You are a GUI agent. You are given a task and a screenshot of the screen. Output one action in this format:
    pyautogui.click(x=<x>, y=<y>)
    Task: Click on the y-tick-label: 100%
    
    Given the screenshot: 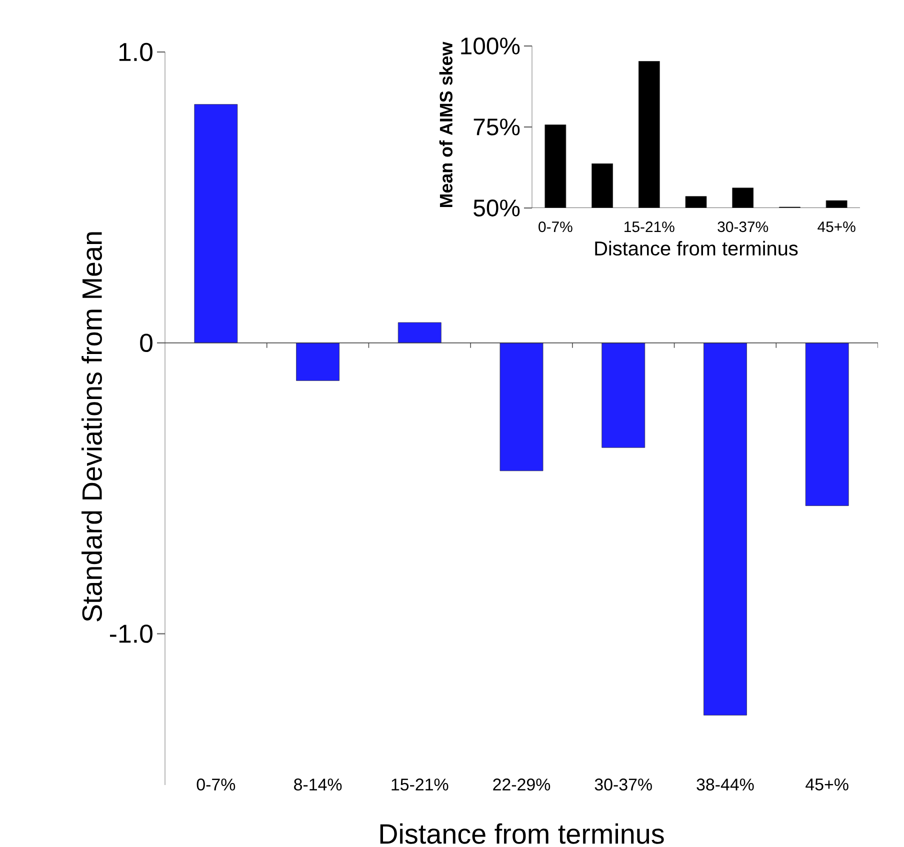 What is the action you would take?
    pyautogui.click(x=490, y=46)
    